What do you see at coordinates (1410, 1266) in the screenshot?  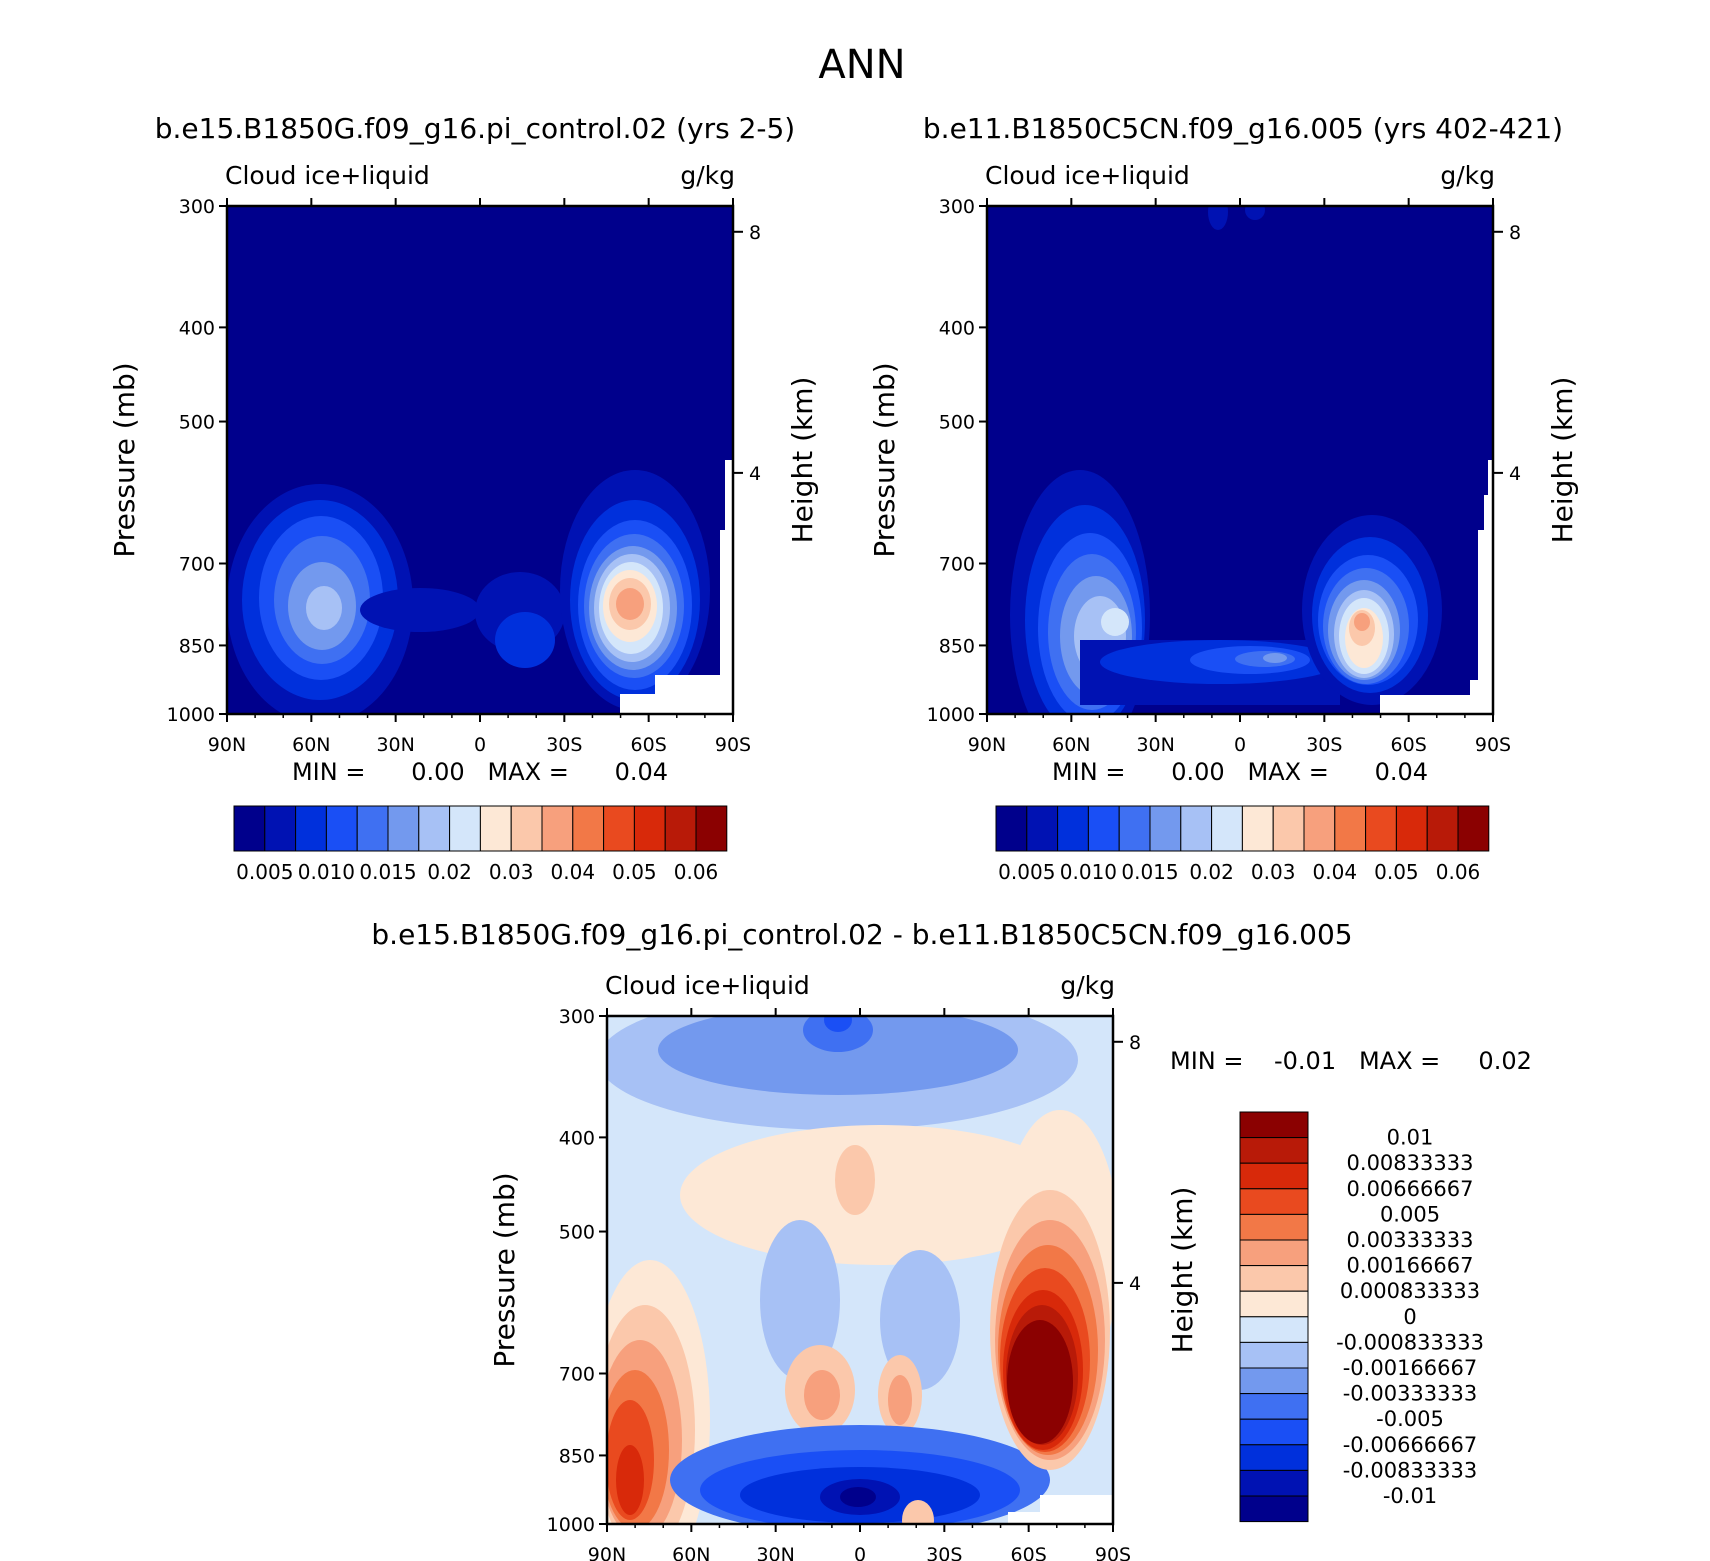 I see `colorbar-label: 0.00166667` at bounding box center [1410, 1266].